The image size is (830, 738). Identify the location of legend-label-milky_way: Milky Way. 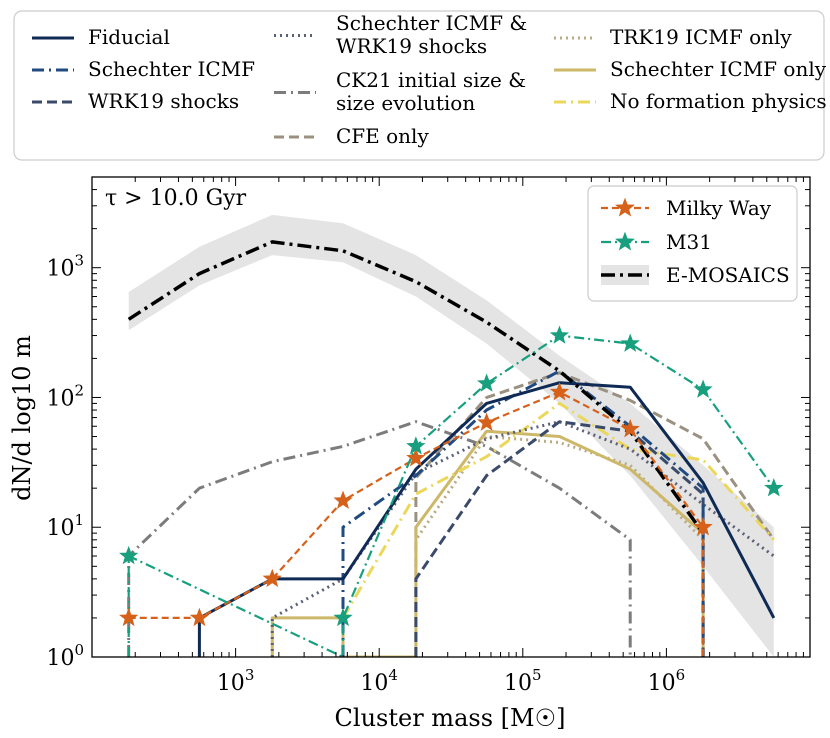
(719, 208).